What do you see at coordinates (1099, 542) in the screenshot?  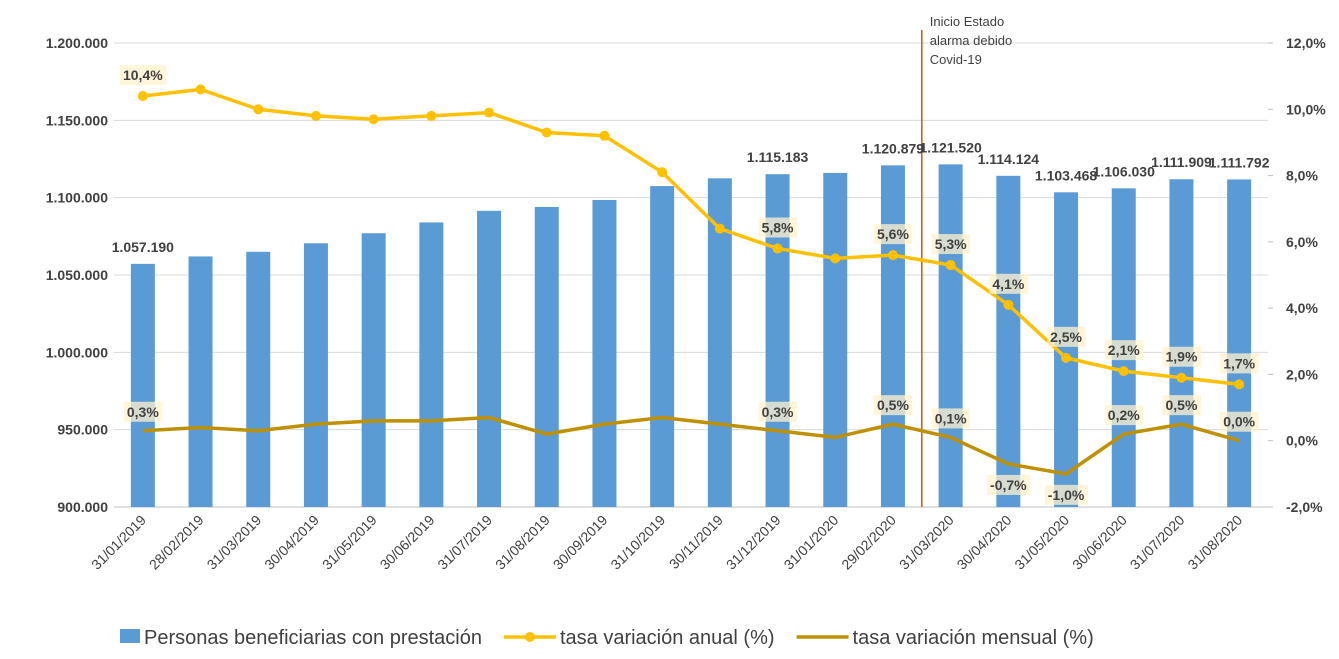 I see `x-tick-label: 30/06/2020` at bounding box center [1099, 542].